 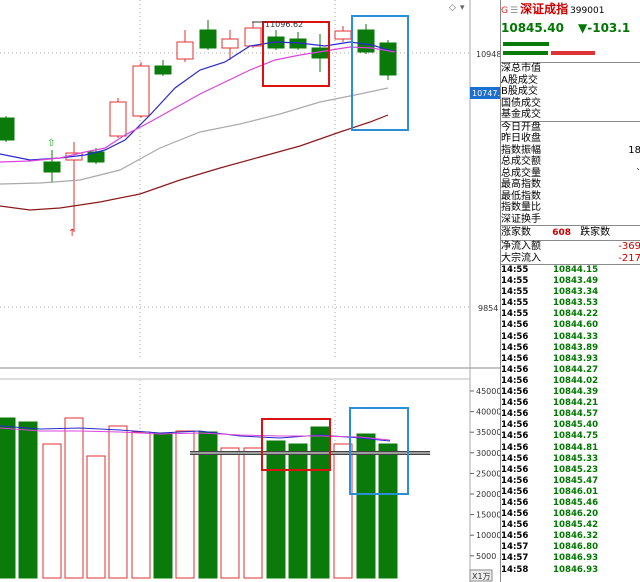 What do you see at coordinates (521, 207) in the screenshot?
I see `index-stat-label: 指数量比` at bounding box center [521, 207].